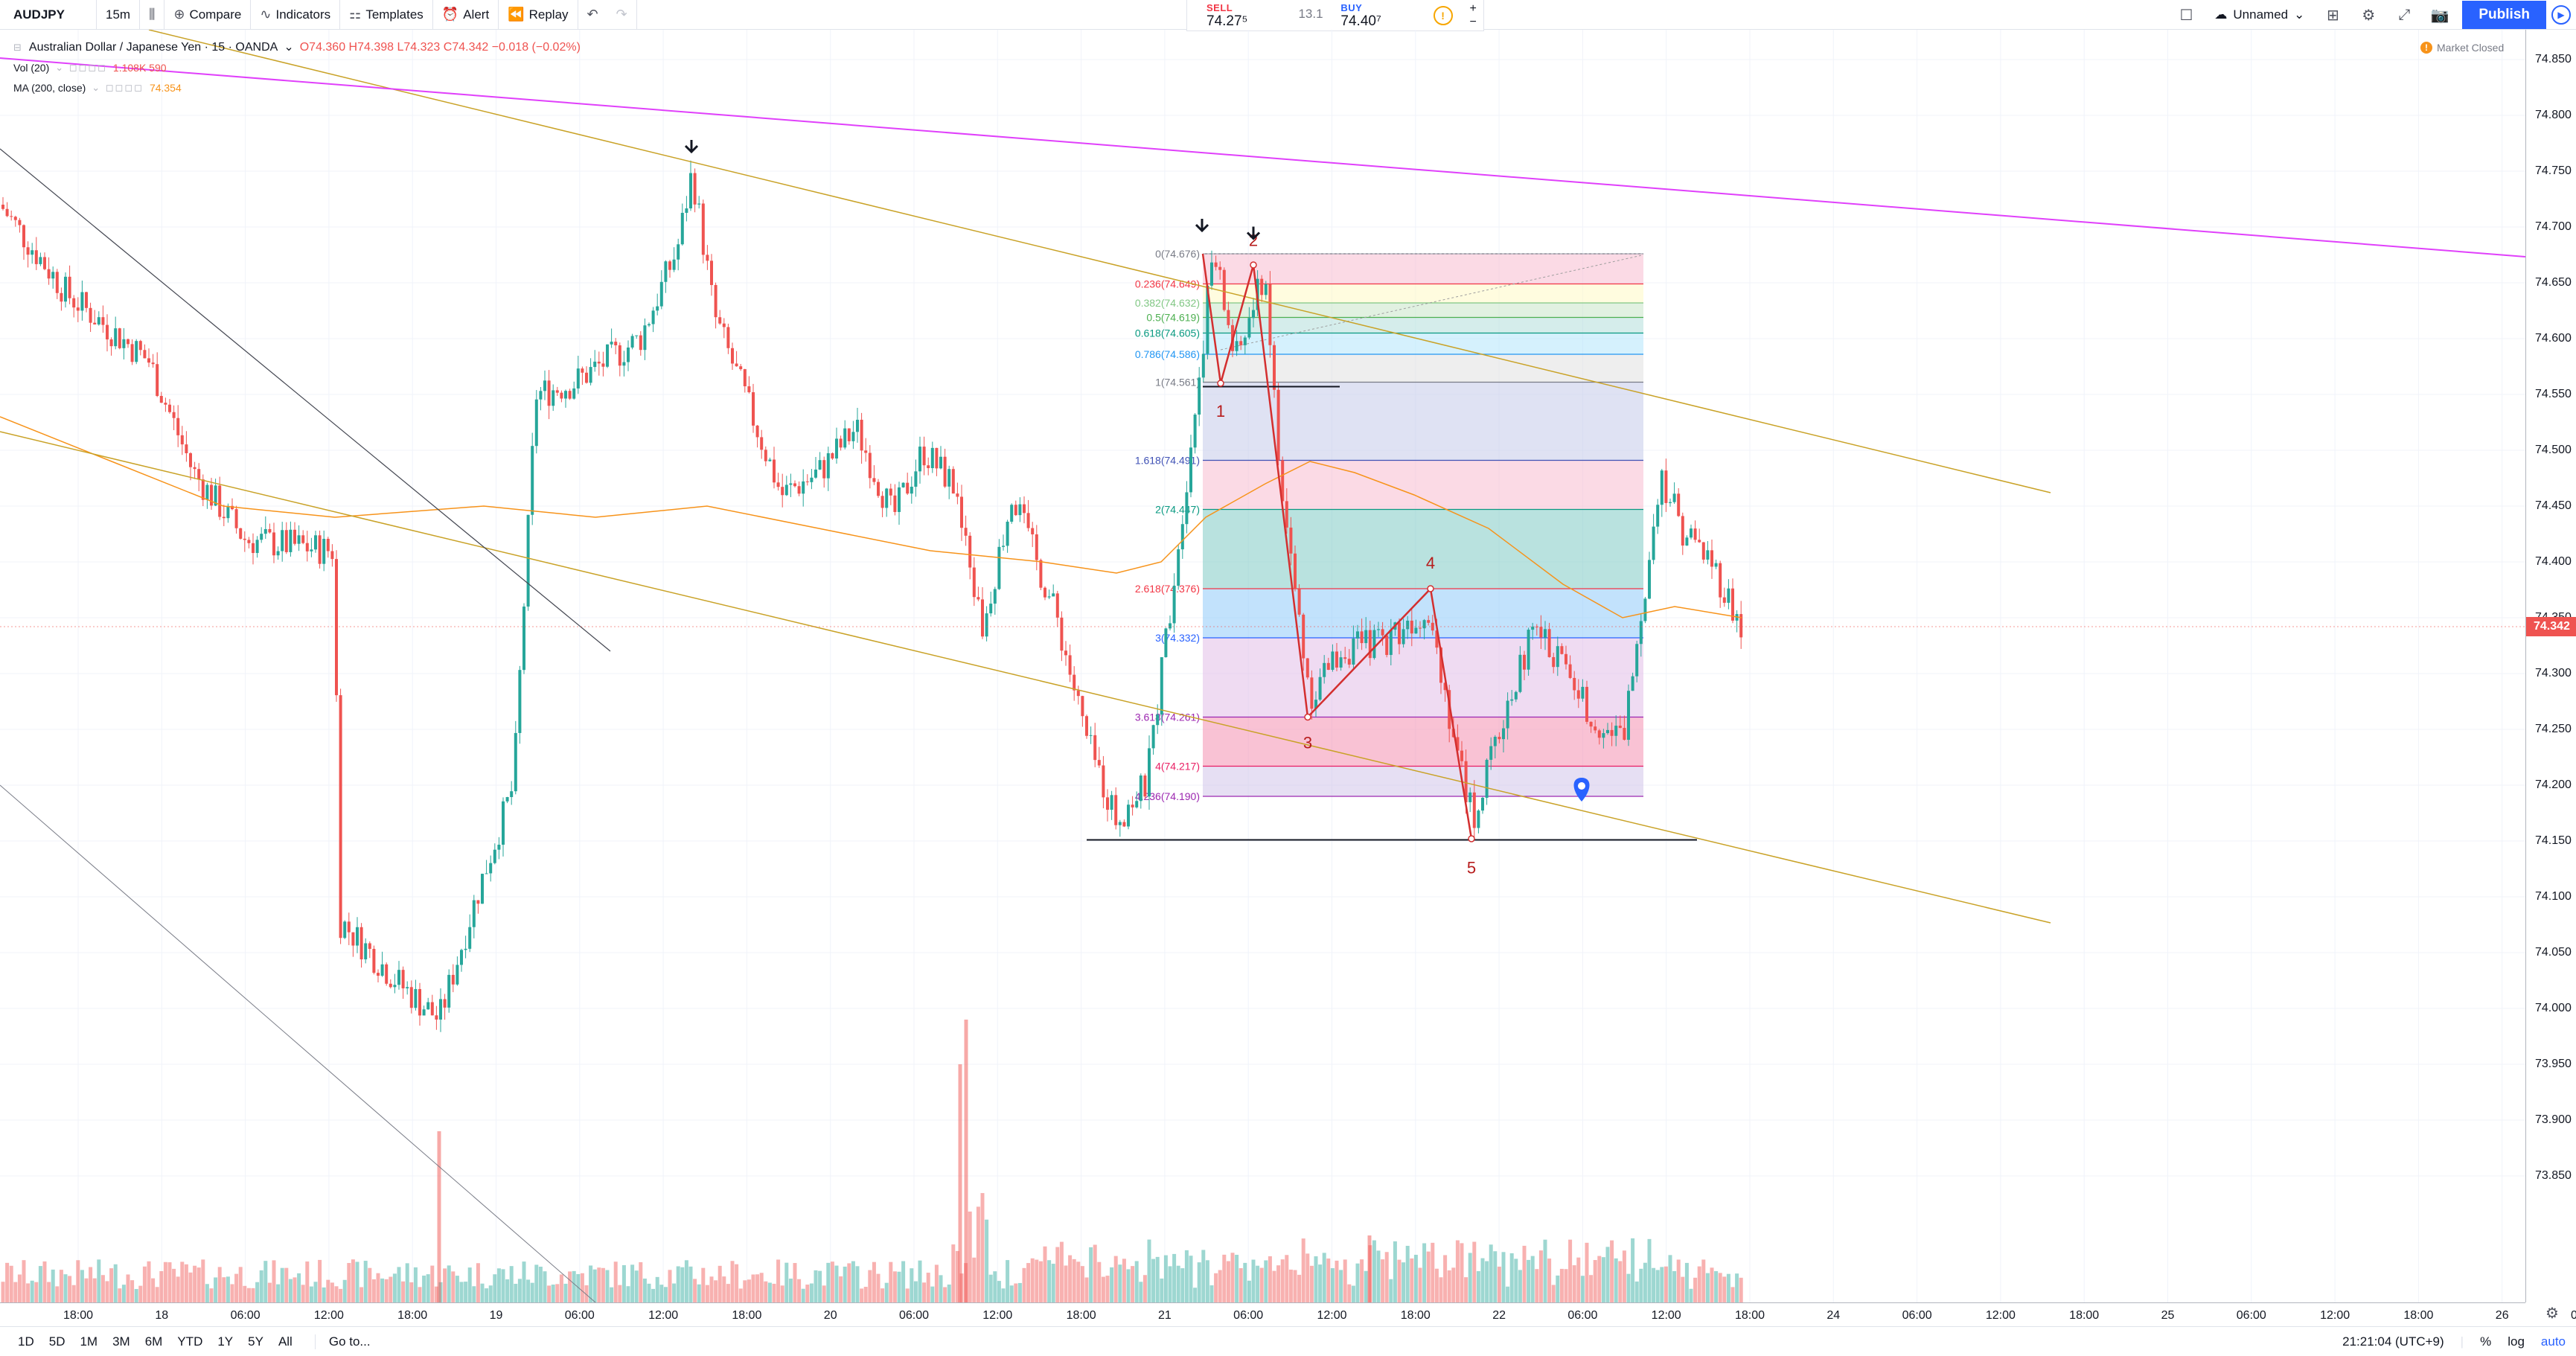 Image resolution: width=2576 pixels, height=1356 pixels. Describe the element at coordinates (1237, 15) in the screenshot. I see `sell-button: SELL 74.27⁵` at that location.